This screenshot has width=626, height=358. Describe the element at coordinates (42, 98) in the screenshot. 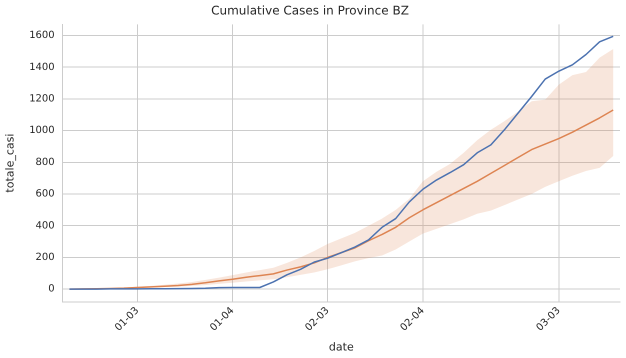

I see `y-tick-label: 1200` at that location.